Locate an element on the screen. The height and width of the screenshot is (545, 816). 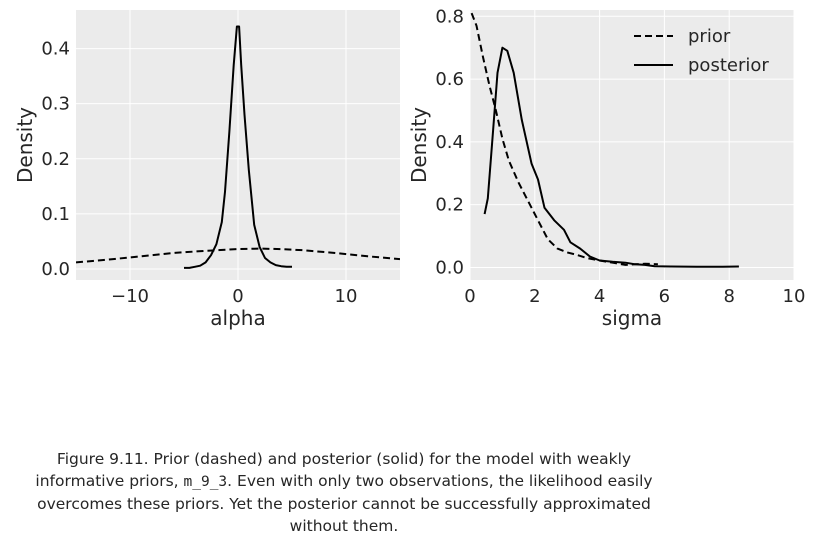
sigma-y-tick-label: 0.4 is located at coordinates (449, 142).